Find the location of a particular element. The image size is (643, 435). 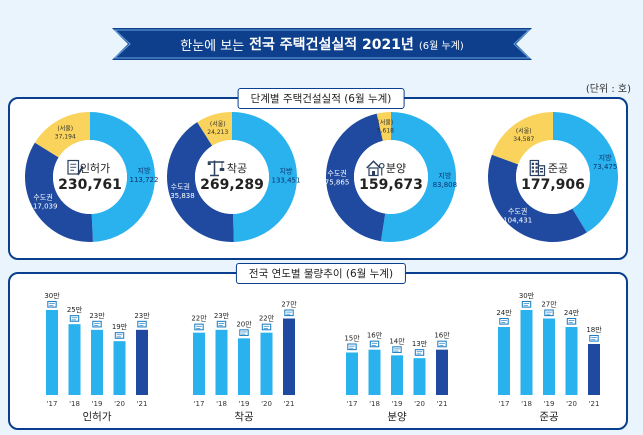

bar-value-label: 19만 is located at coordinates (120, 326).